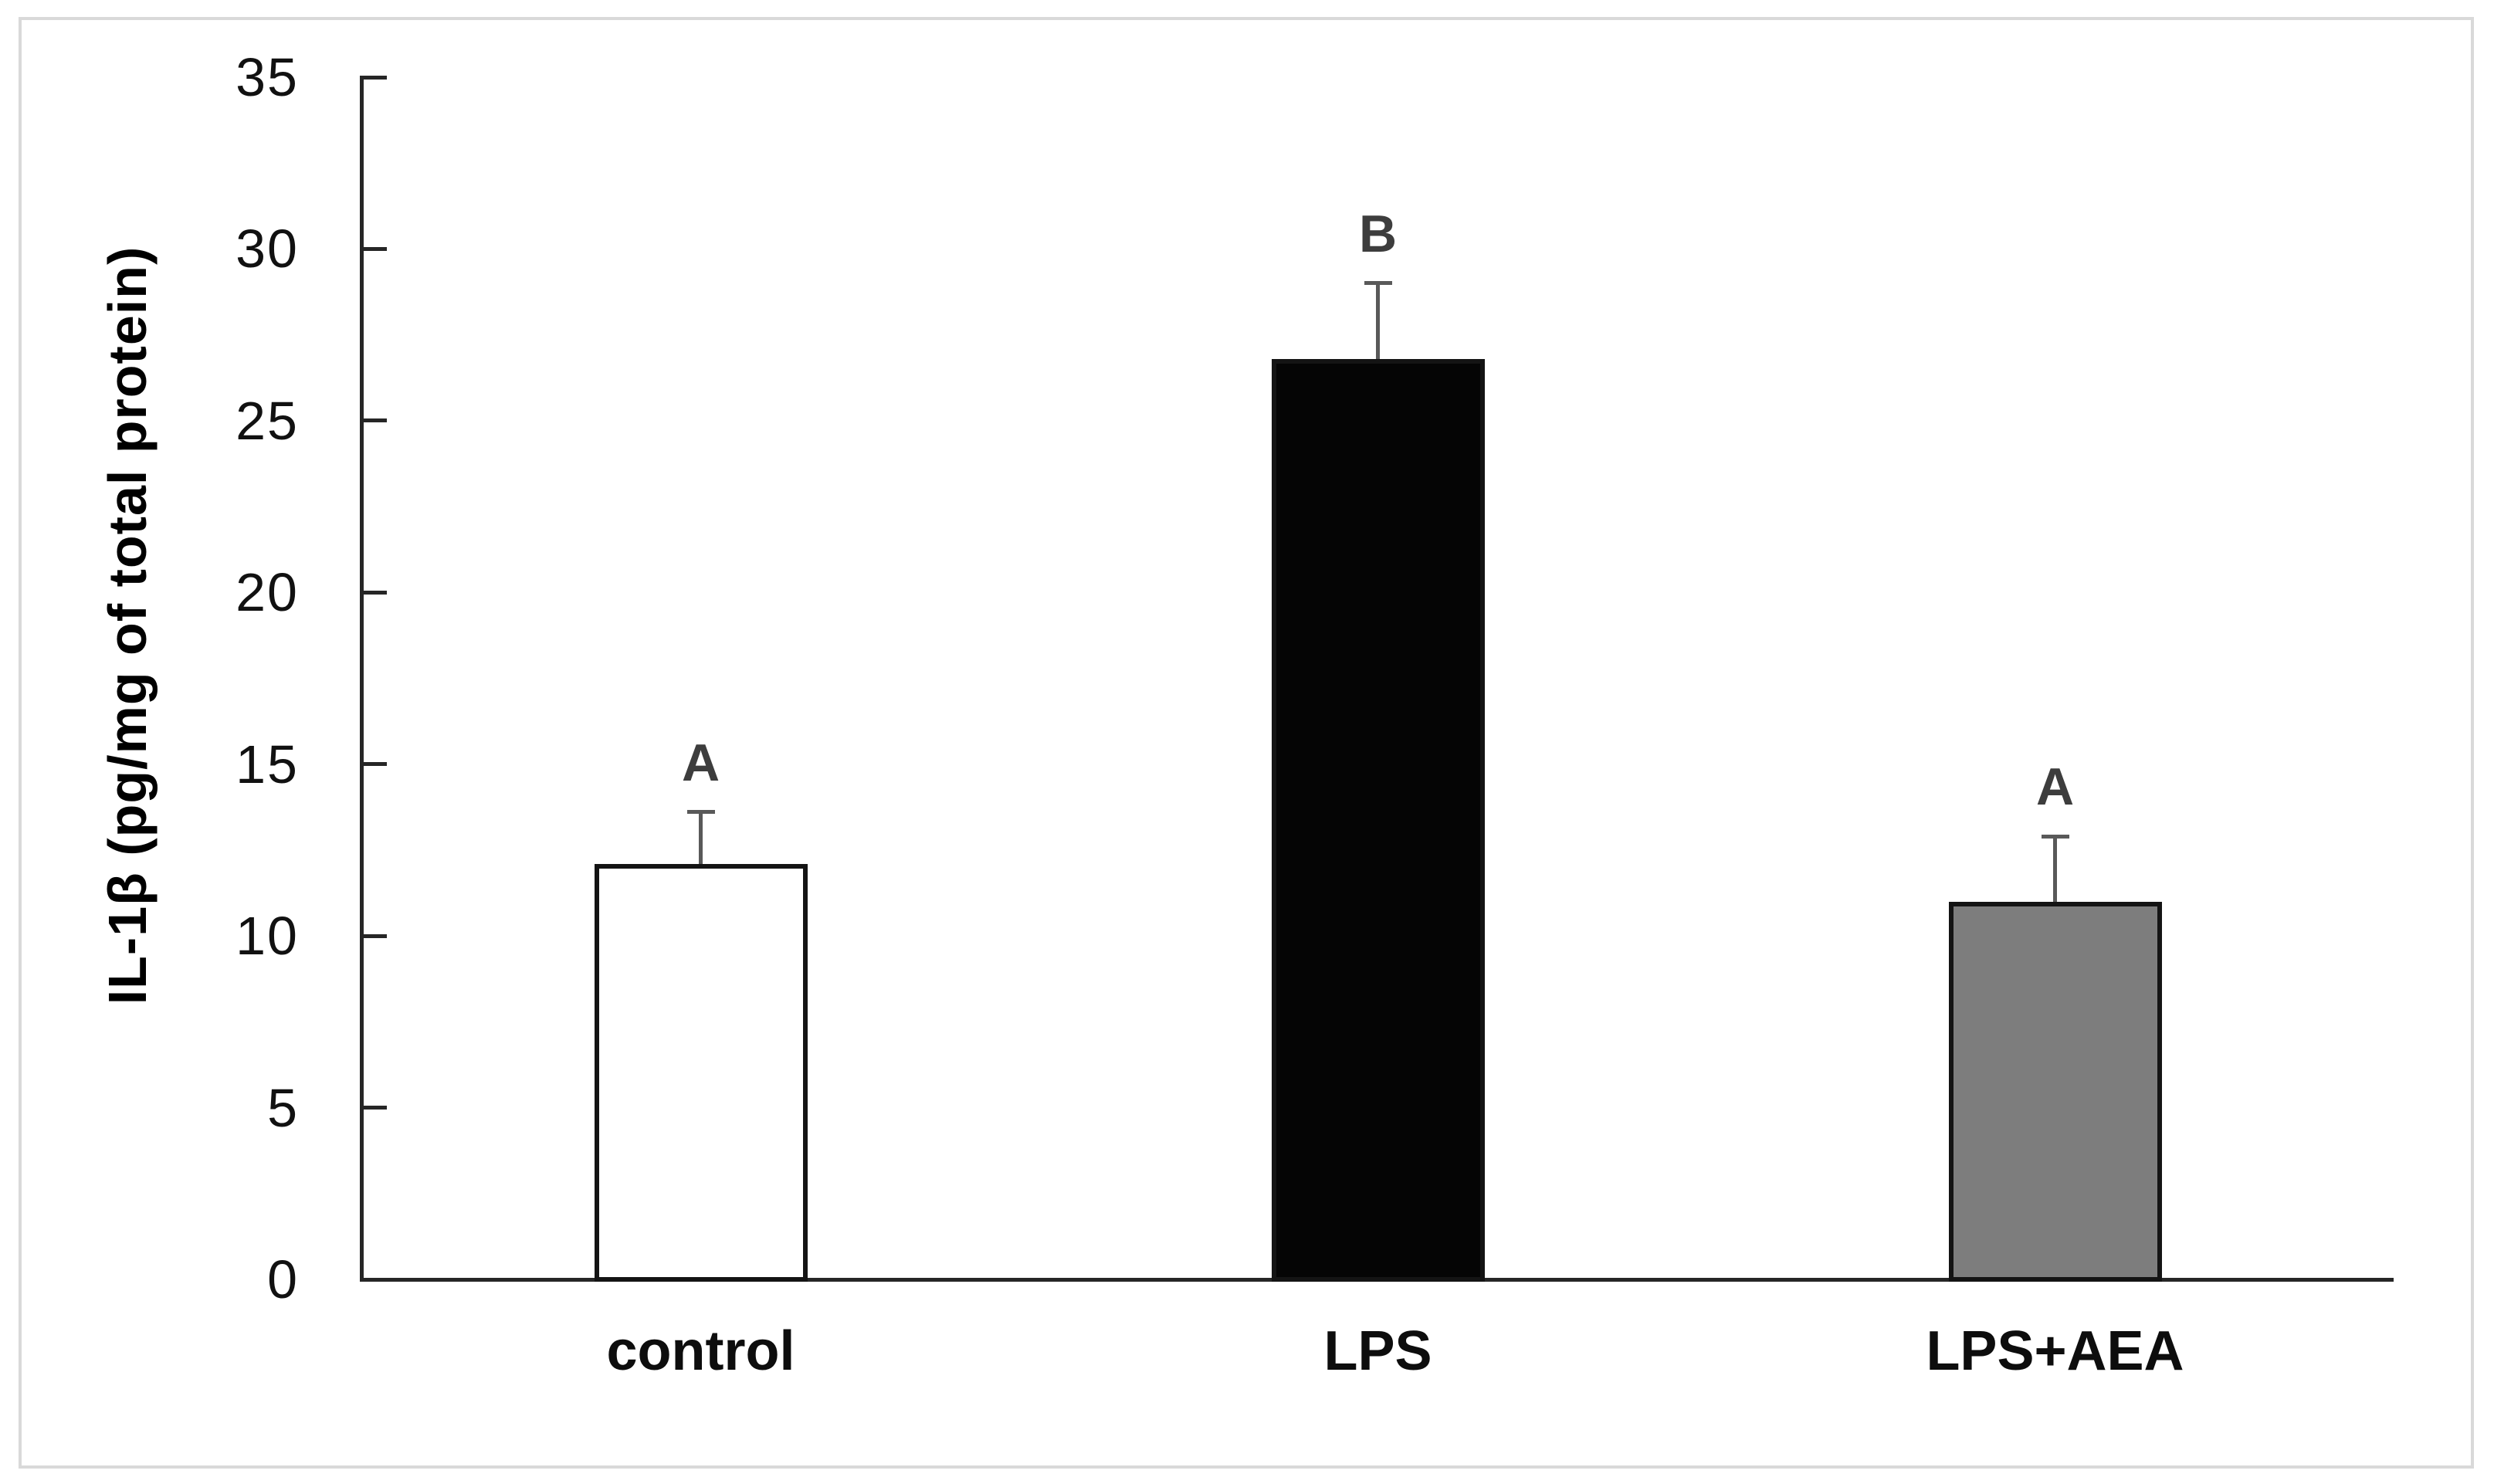 This screenshot has height=1484, width=2494. Describe the element at coordinates (2055, 1091) in the screenshot. I see `bar-lps-aea` at that location.